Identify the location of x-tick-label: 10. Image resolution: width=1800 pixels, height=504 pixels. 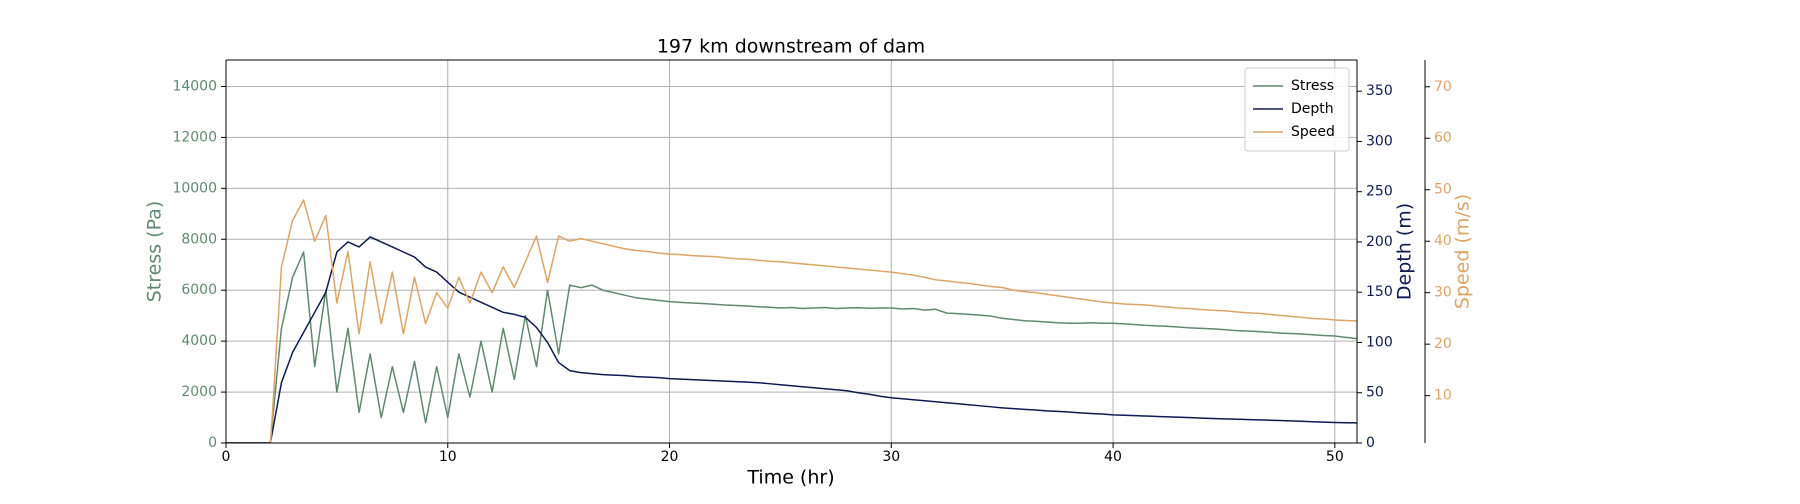
(448, 457).